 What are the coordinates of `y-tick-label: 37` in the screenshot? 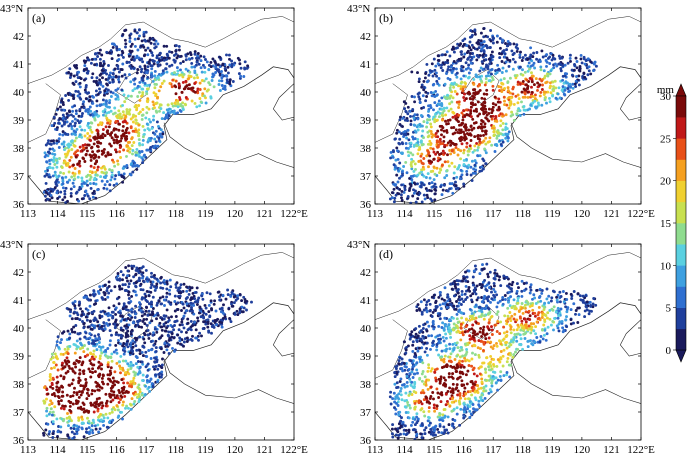 It's located at (19, 177).